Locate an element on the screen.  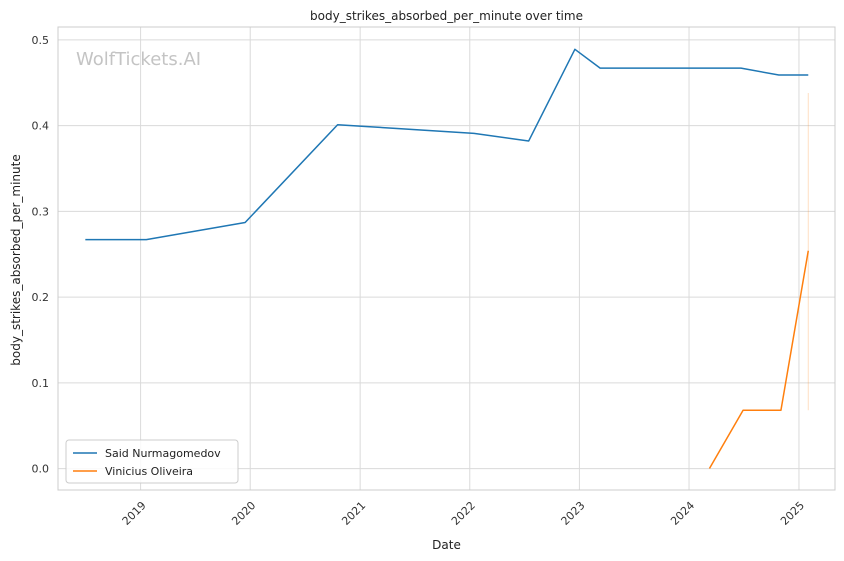
x-tick-label: 2023 is located at coordinates (573, 513).